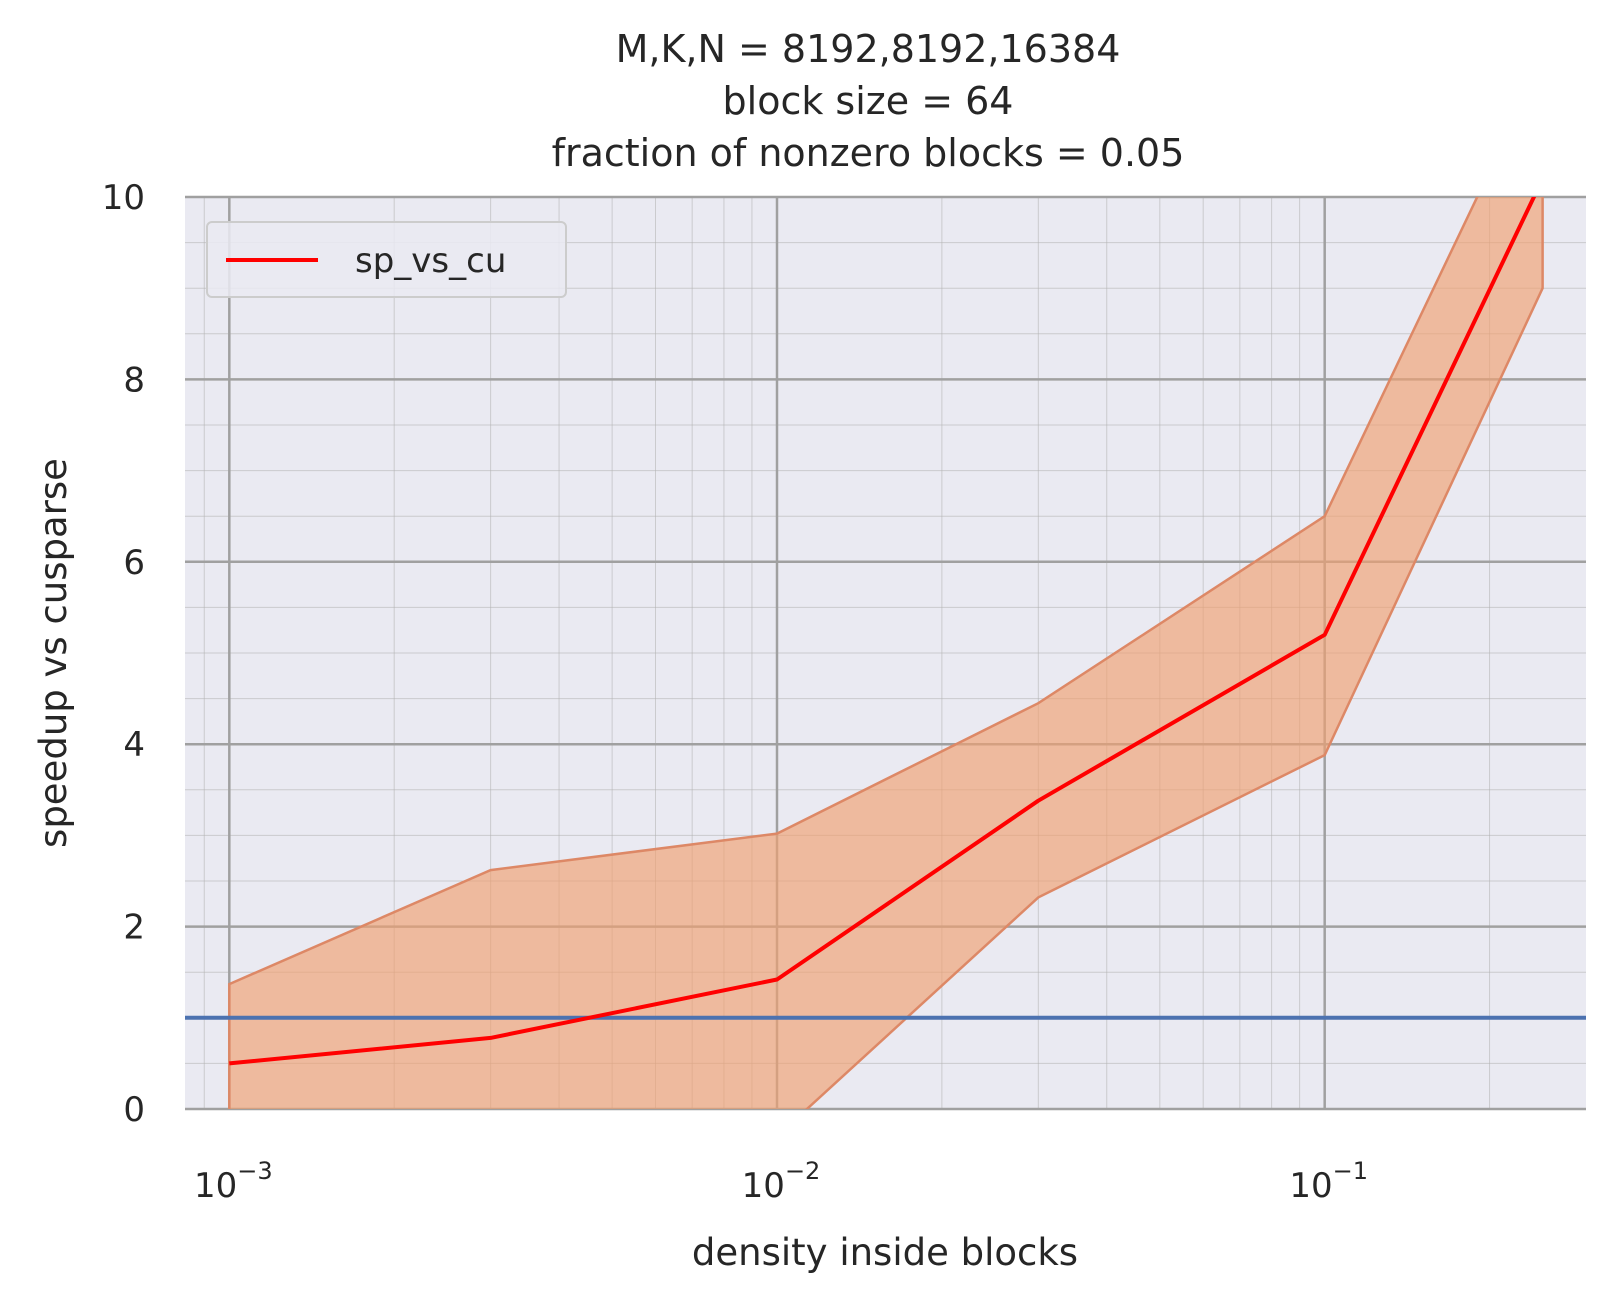 Image resolution: width=1608 pixels, height=1295 pixels. What do you see at coordinates (123, 654) in the screenshot?
I see `y-tick-labels: 0 2 4 6 8 10` at bounding box center [123, 654].